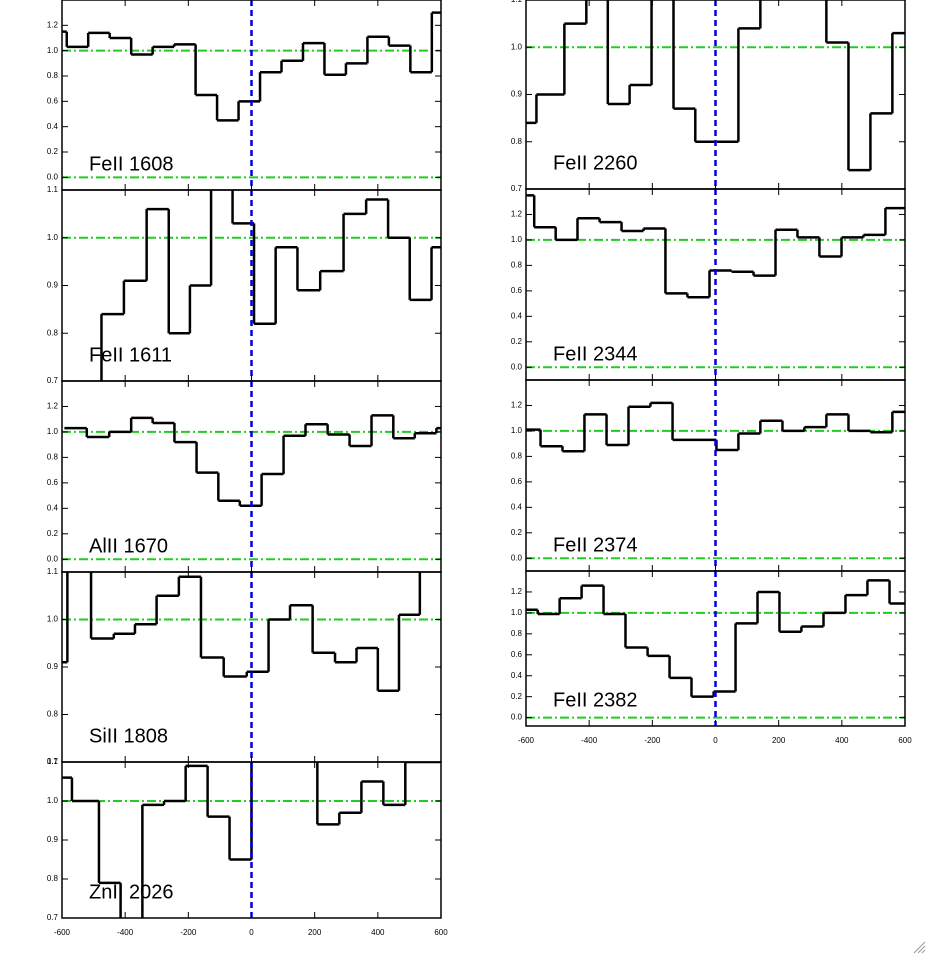 The height and width of the screenshot is (955, 927). I want to click on panel-title: FeII 2374, so click(595, 545).